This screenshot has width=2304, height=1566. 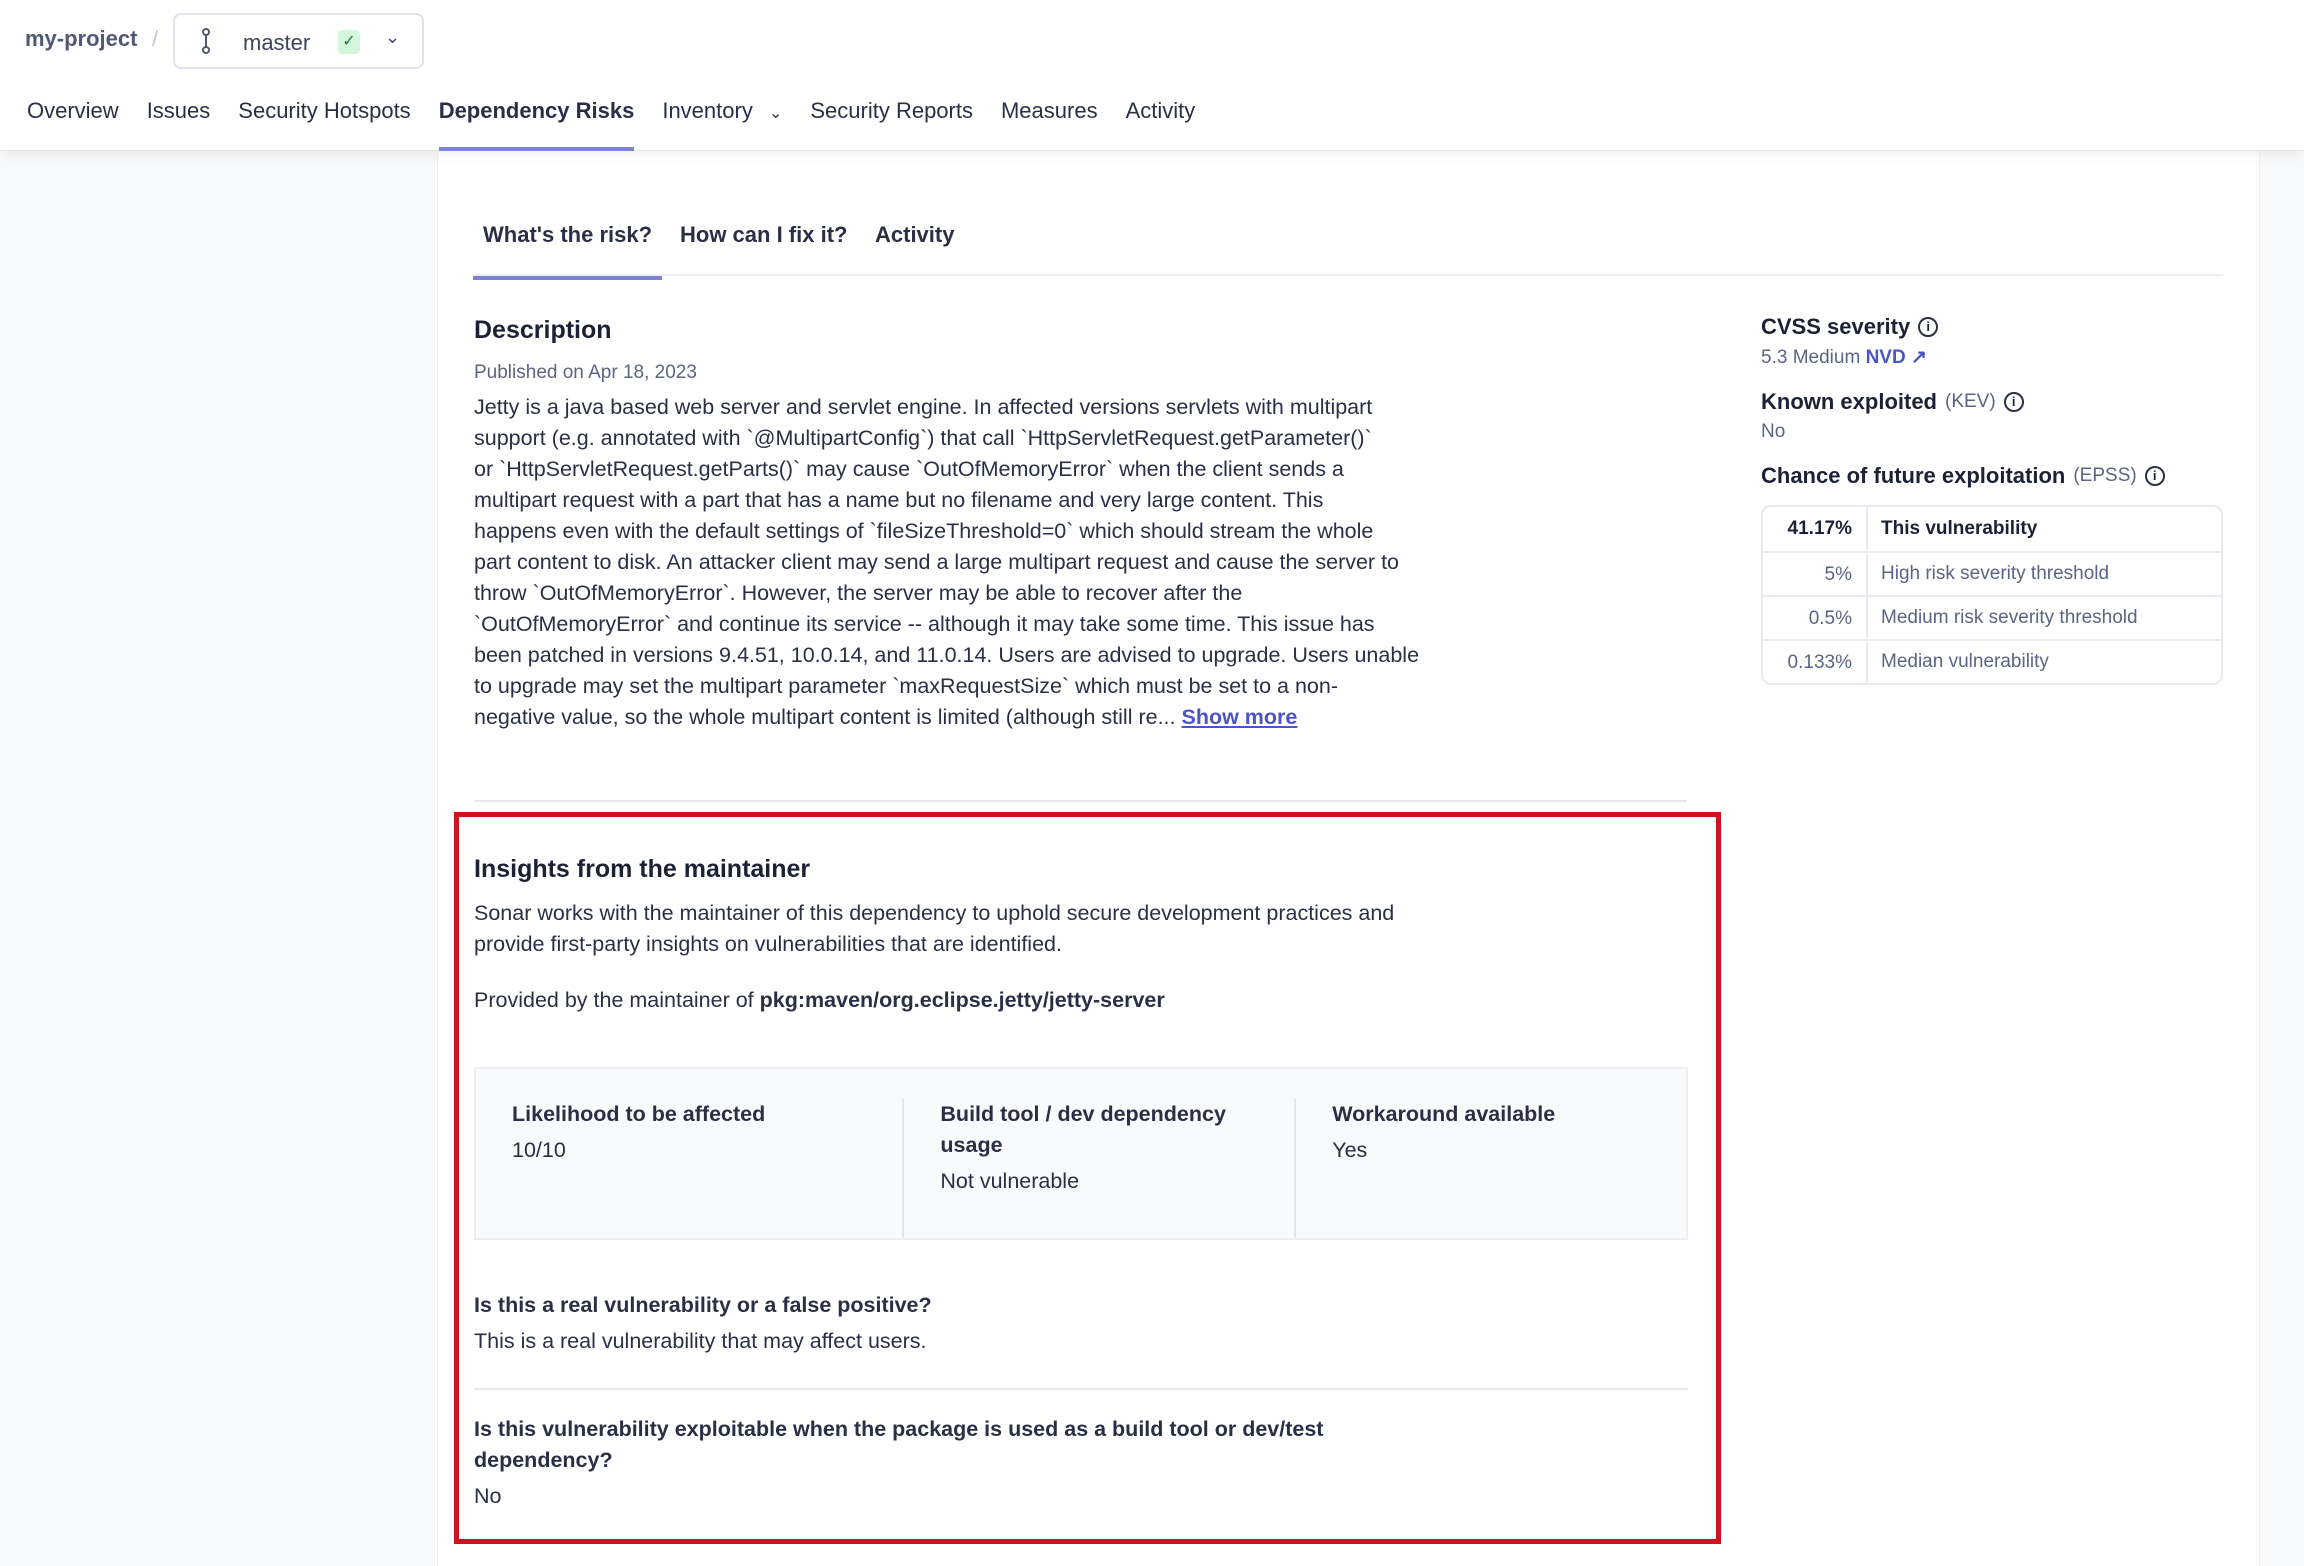 I want to click on epss-label: Median vulnerability, so click(x=1965, y=661).